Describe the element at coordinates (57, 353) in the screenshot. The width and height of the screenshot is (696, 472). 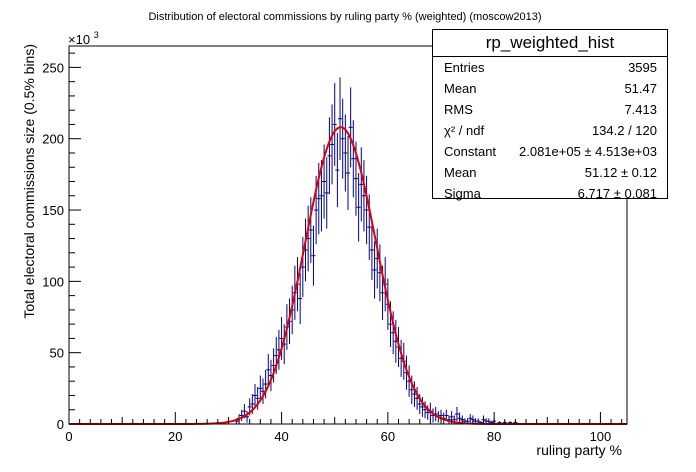
I see `y-tick-label: 50` at that location.